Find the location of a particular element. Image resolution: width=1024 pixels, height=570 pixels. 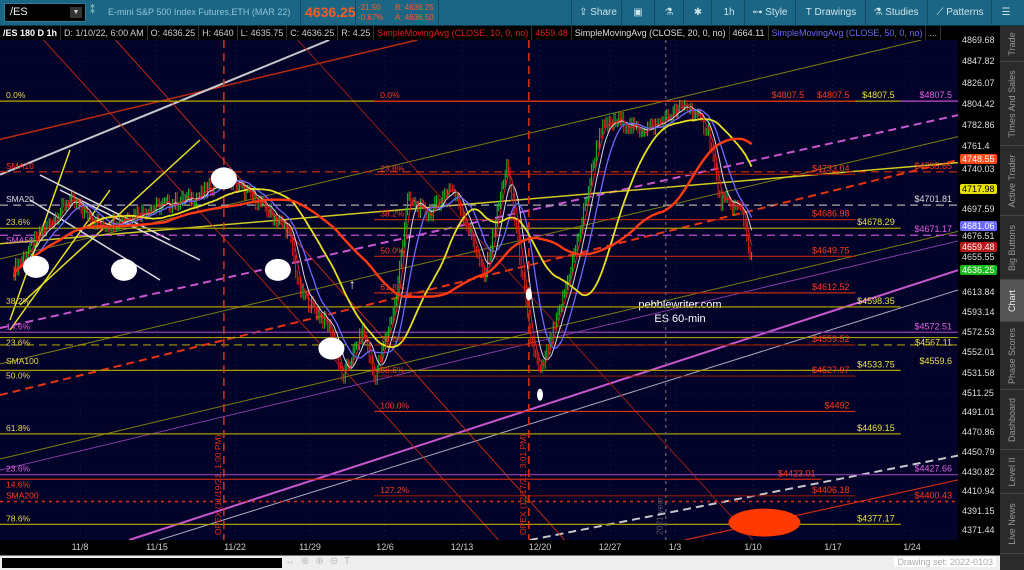

date-tick-label: 11/22 is located at coordinates (235, 547).